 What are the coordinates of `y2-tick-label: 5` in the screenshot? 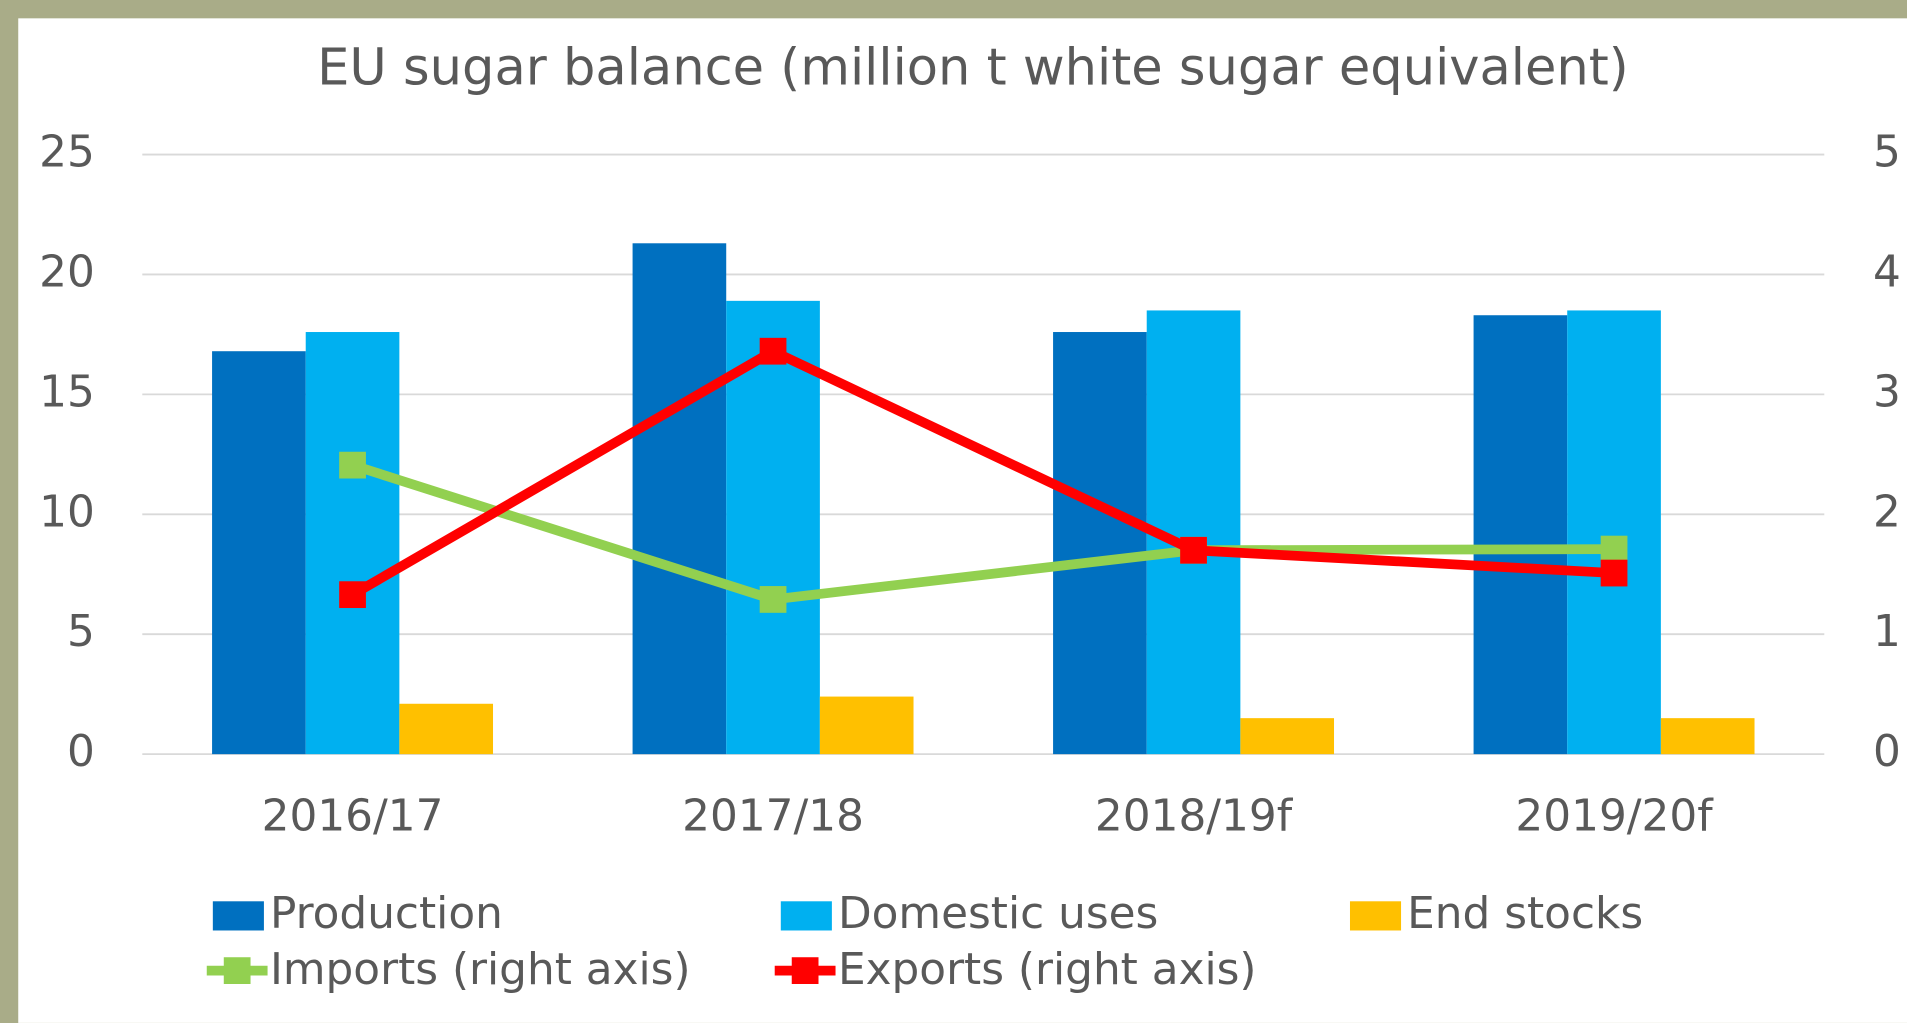 It's located at (1887, 152).